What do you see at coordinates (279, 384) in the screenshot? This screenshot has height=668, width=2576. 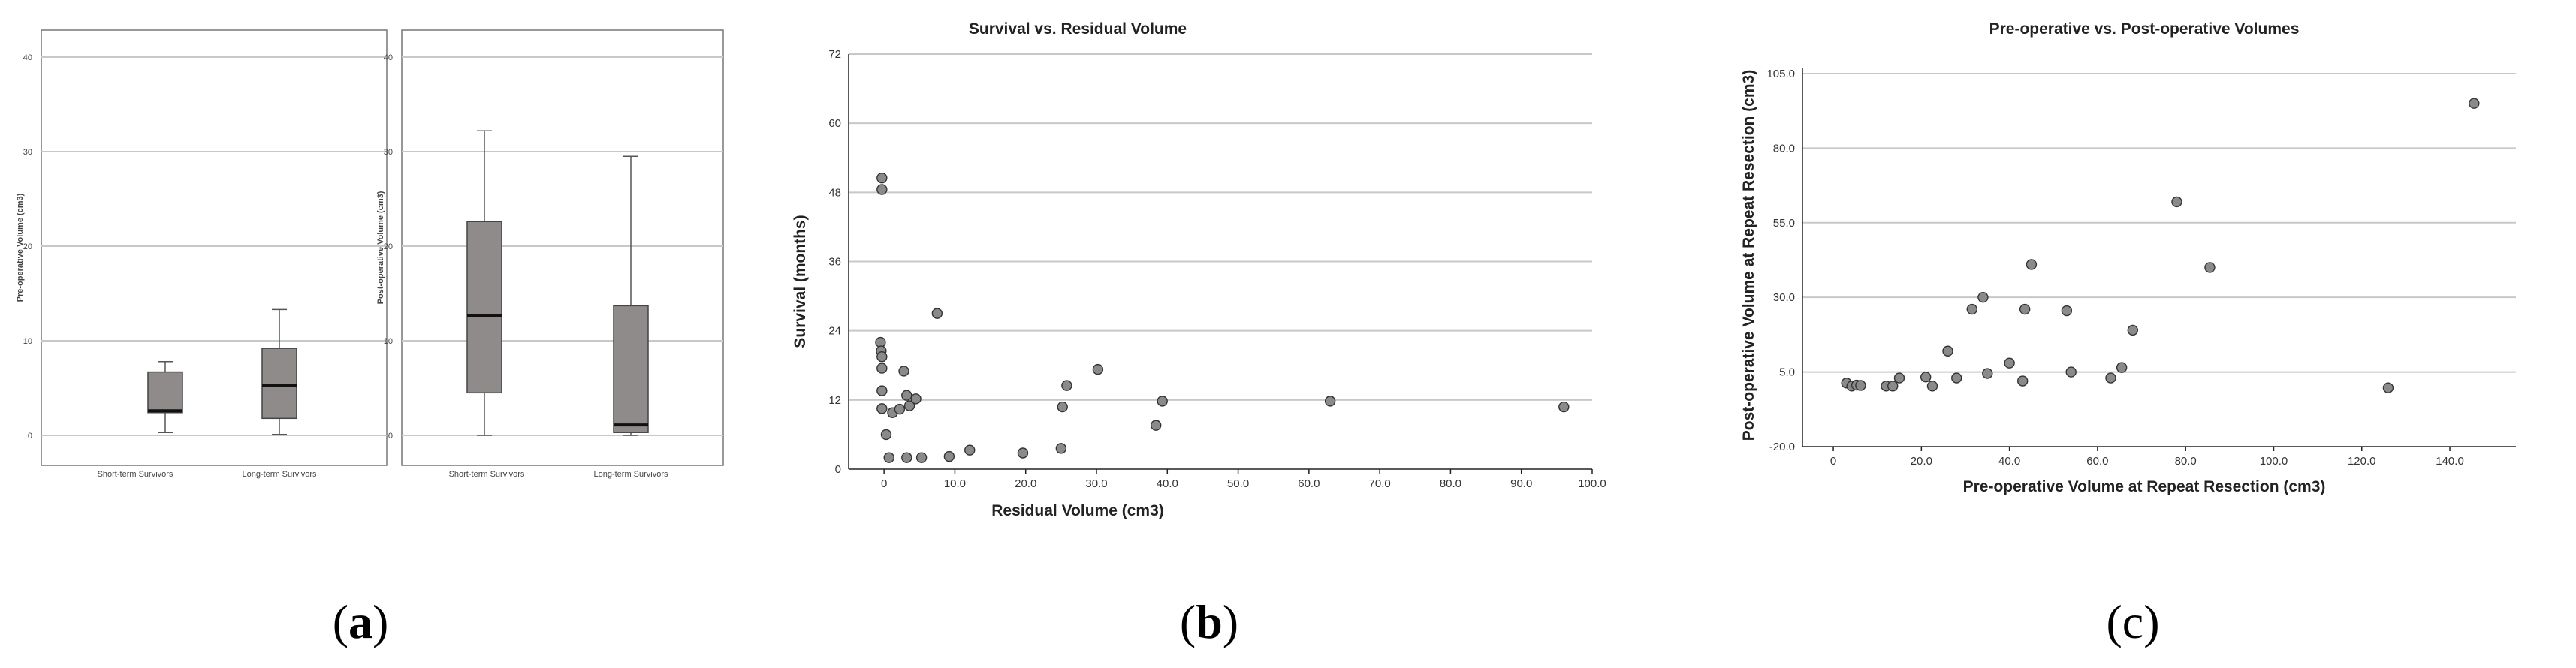 I see `box-plot-left-box` at bounding box center [279, 384].